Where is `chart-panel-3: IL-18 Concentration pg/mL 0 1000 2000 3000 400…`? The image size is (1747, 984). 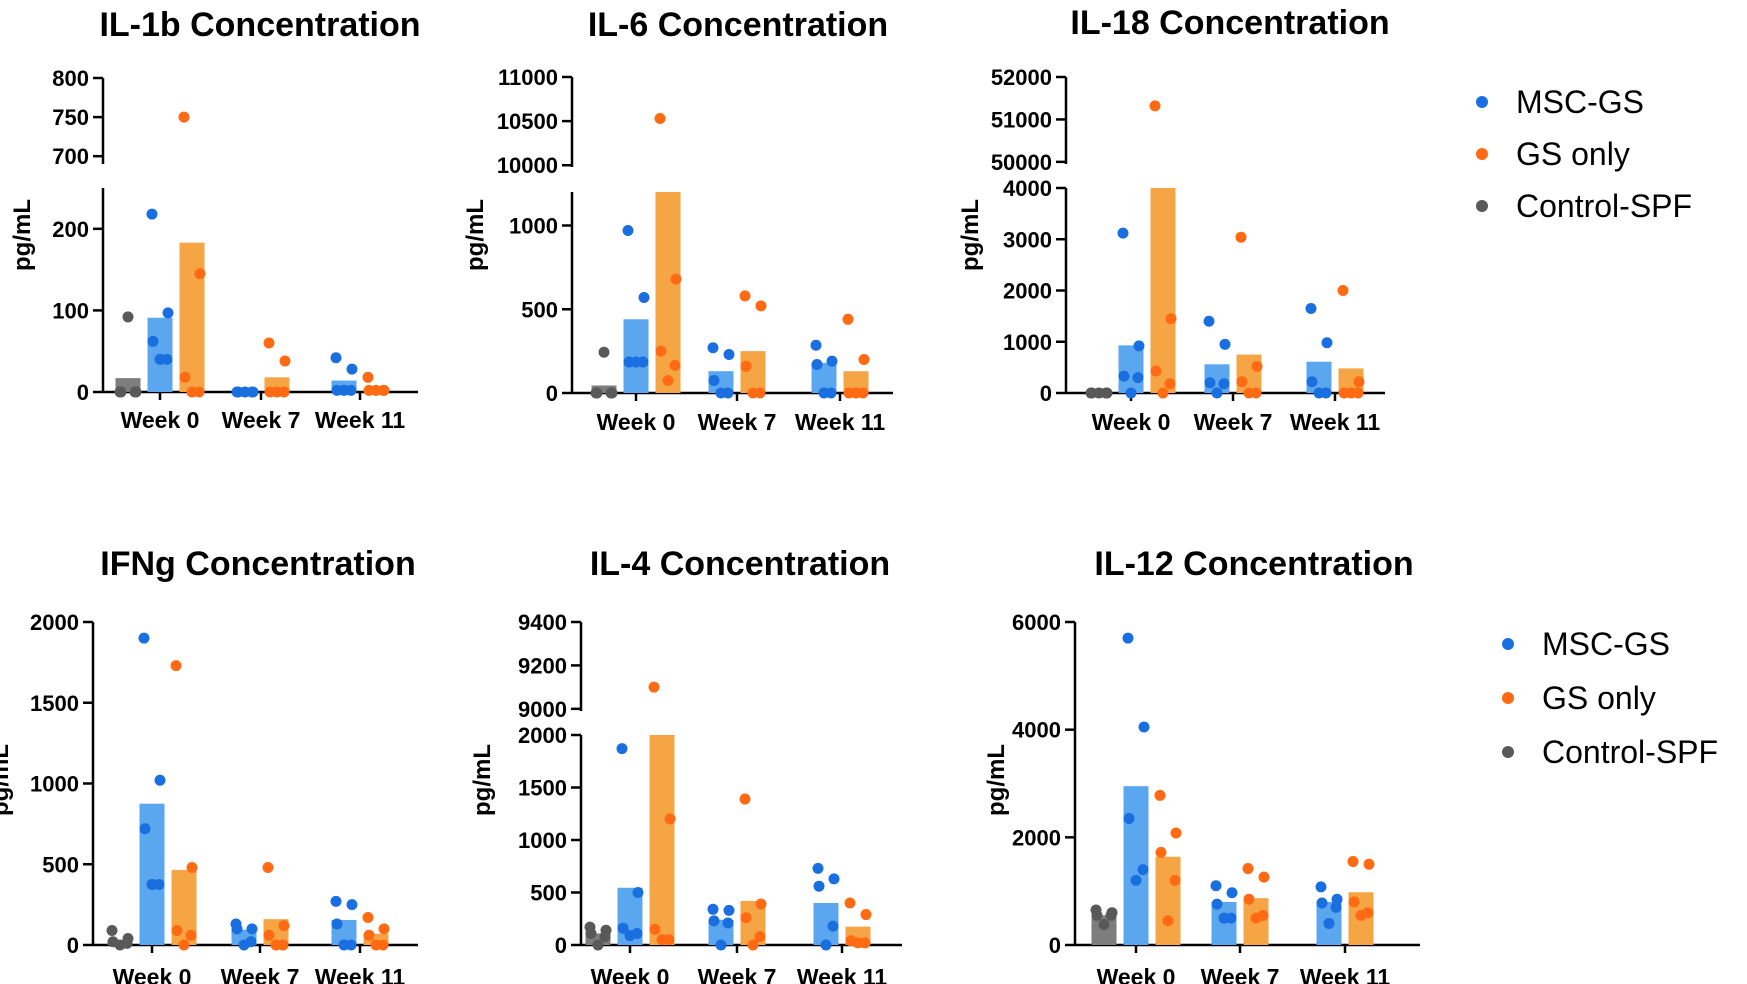
chart-panel-3: IL-18 Concentration pg/mL 0 1000 2000 3000 400… is located at coordinates (1173, 219).